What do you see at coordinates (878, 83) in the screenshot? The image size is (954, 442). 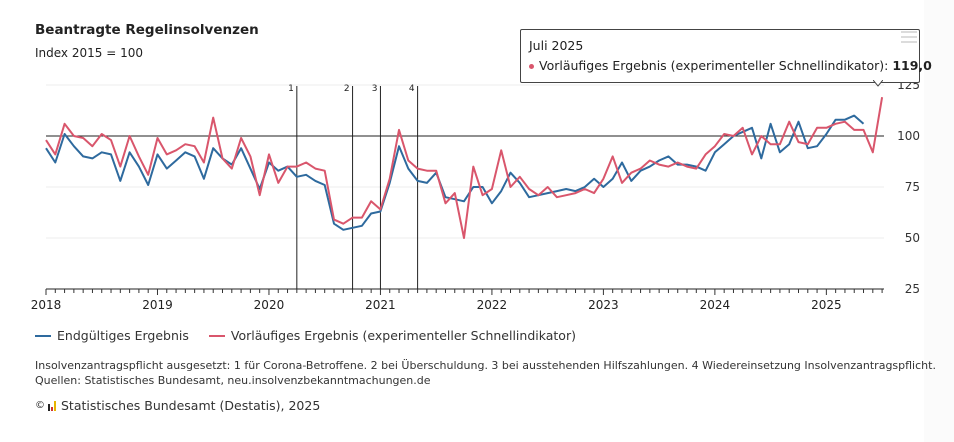 I see `tooltip-pointer` at bounding box center [878, 83].